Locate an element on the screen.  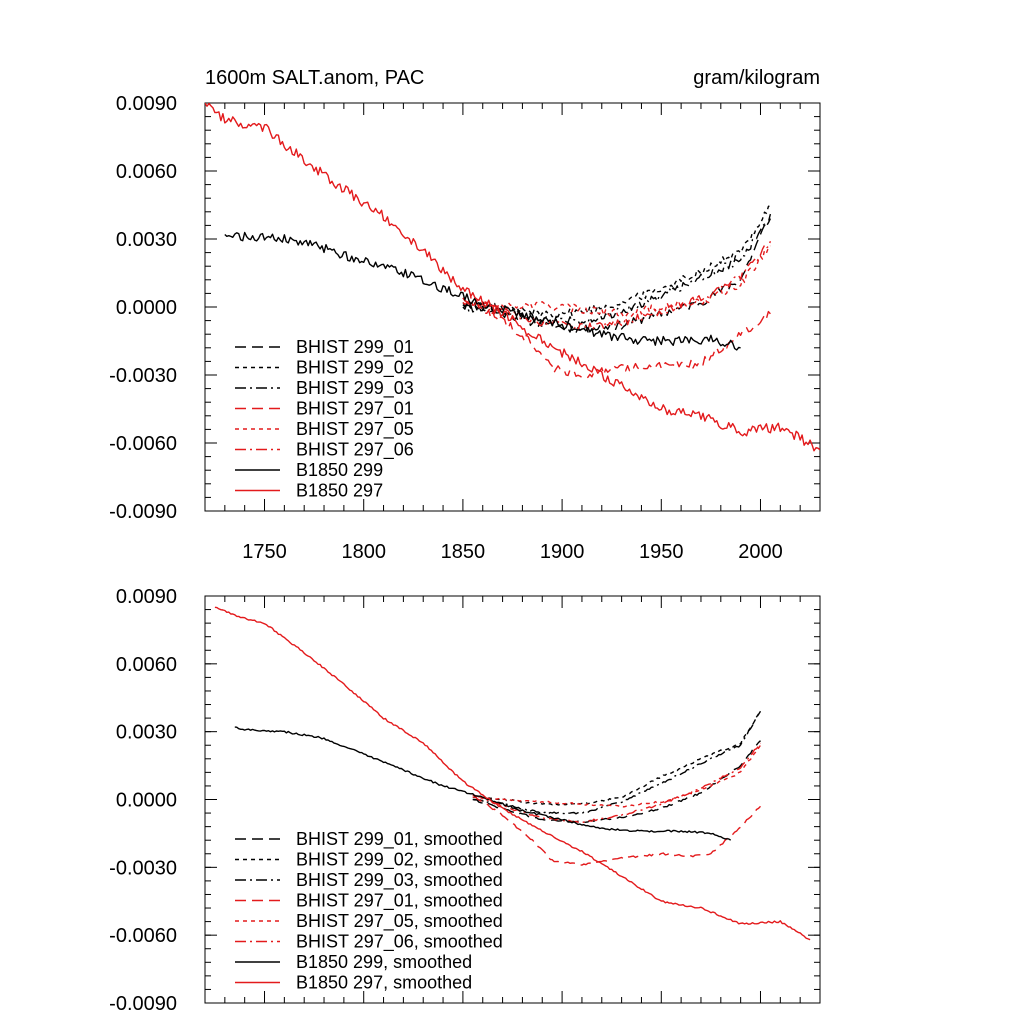
legend-label: BHIST 299_02, smoothed is located at coordinates (399, 860).